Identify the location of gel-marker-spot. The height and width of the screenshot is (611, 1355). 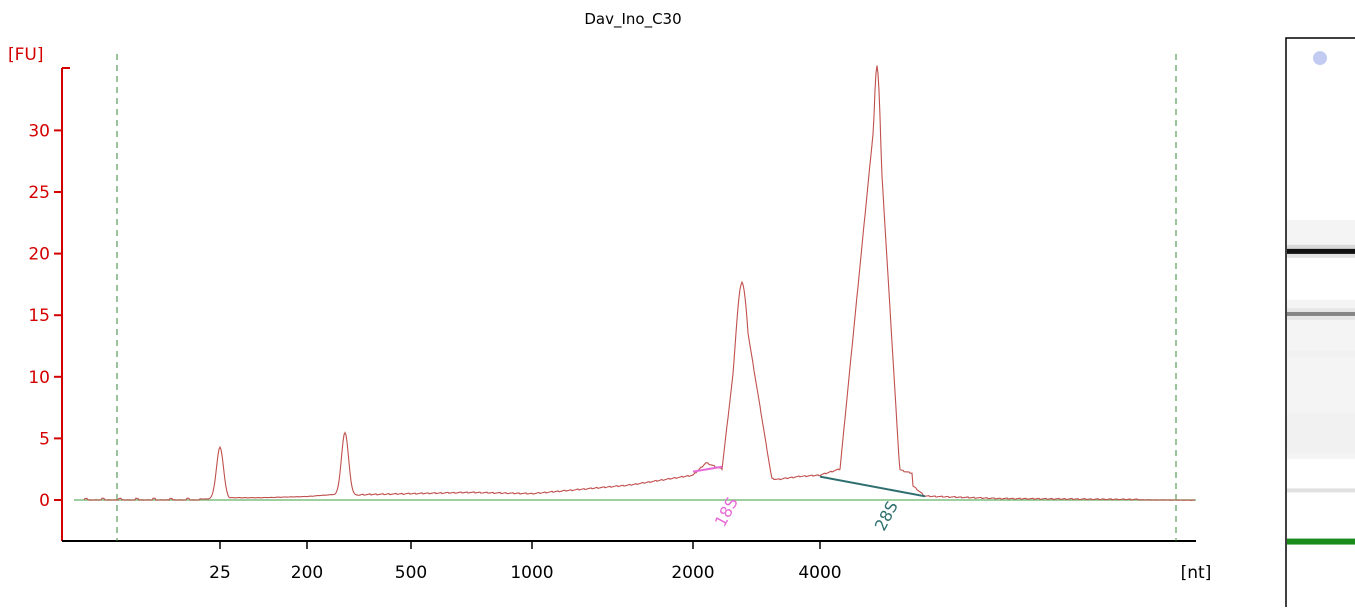
(1320, 58).